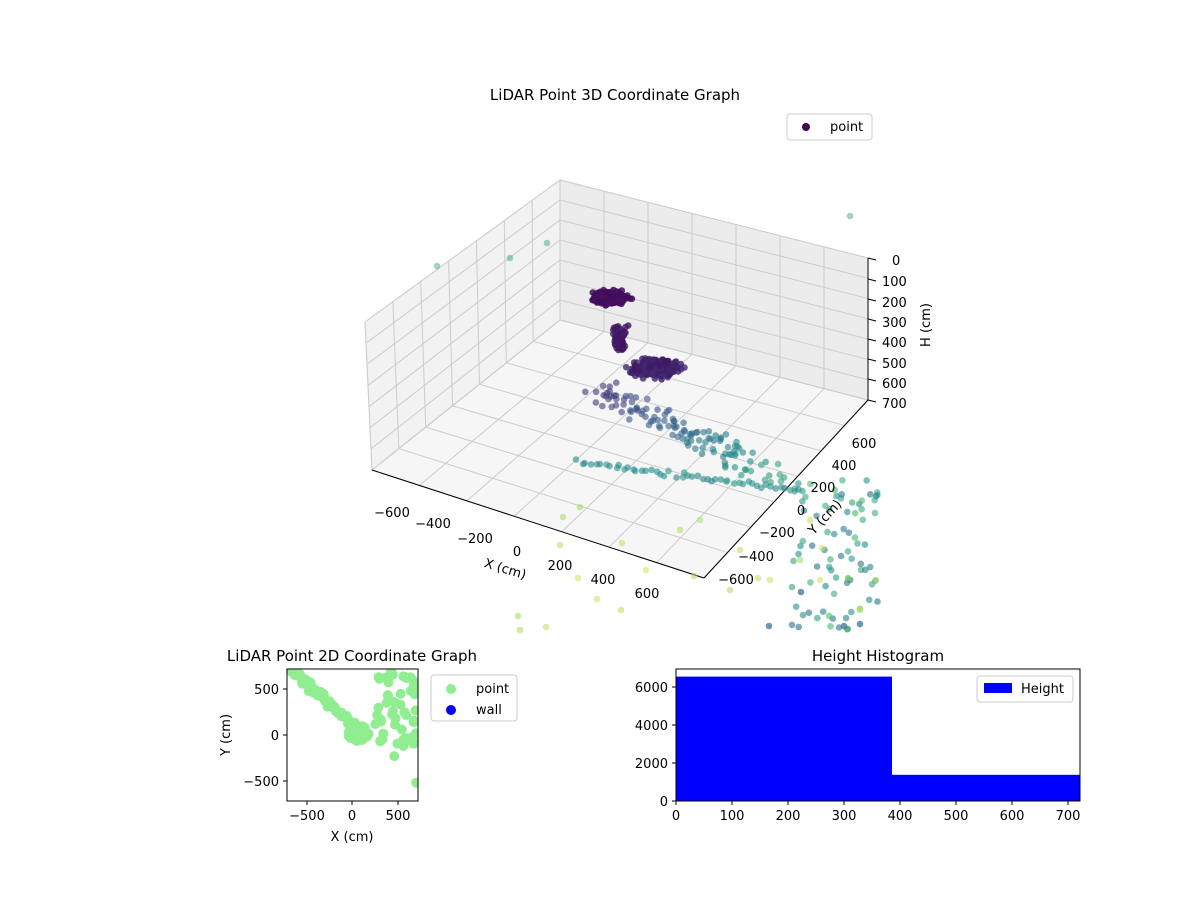  I want to click on legend-2d-wall-marker, so click(451, 710).